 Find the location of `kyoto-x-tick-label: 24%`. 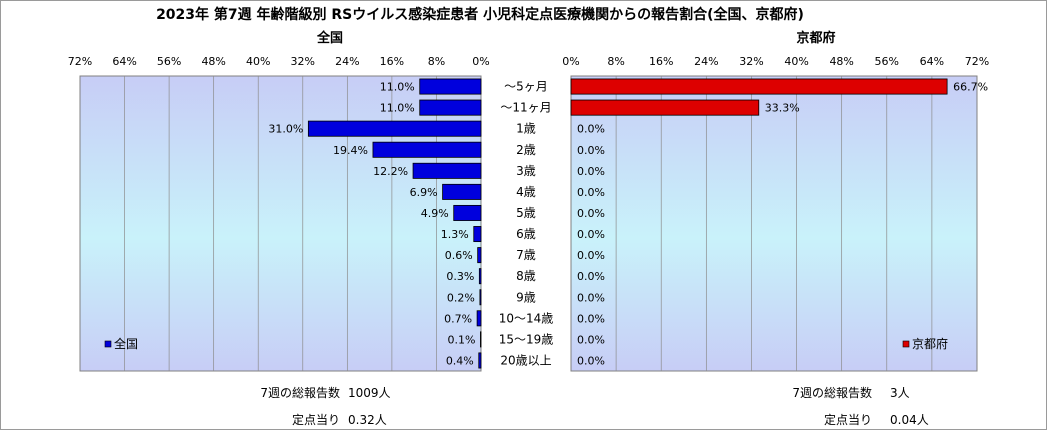

kyoto-x-tick-label: 24% is located at coordinates (706, 61).